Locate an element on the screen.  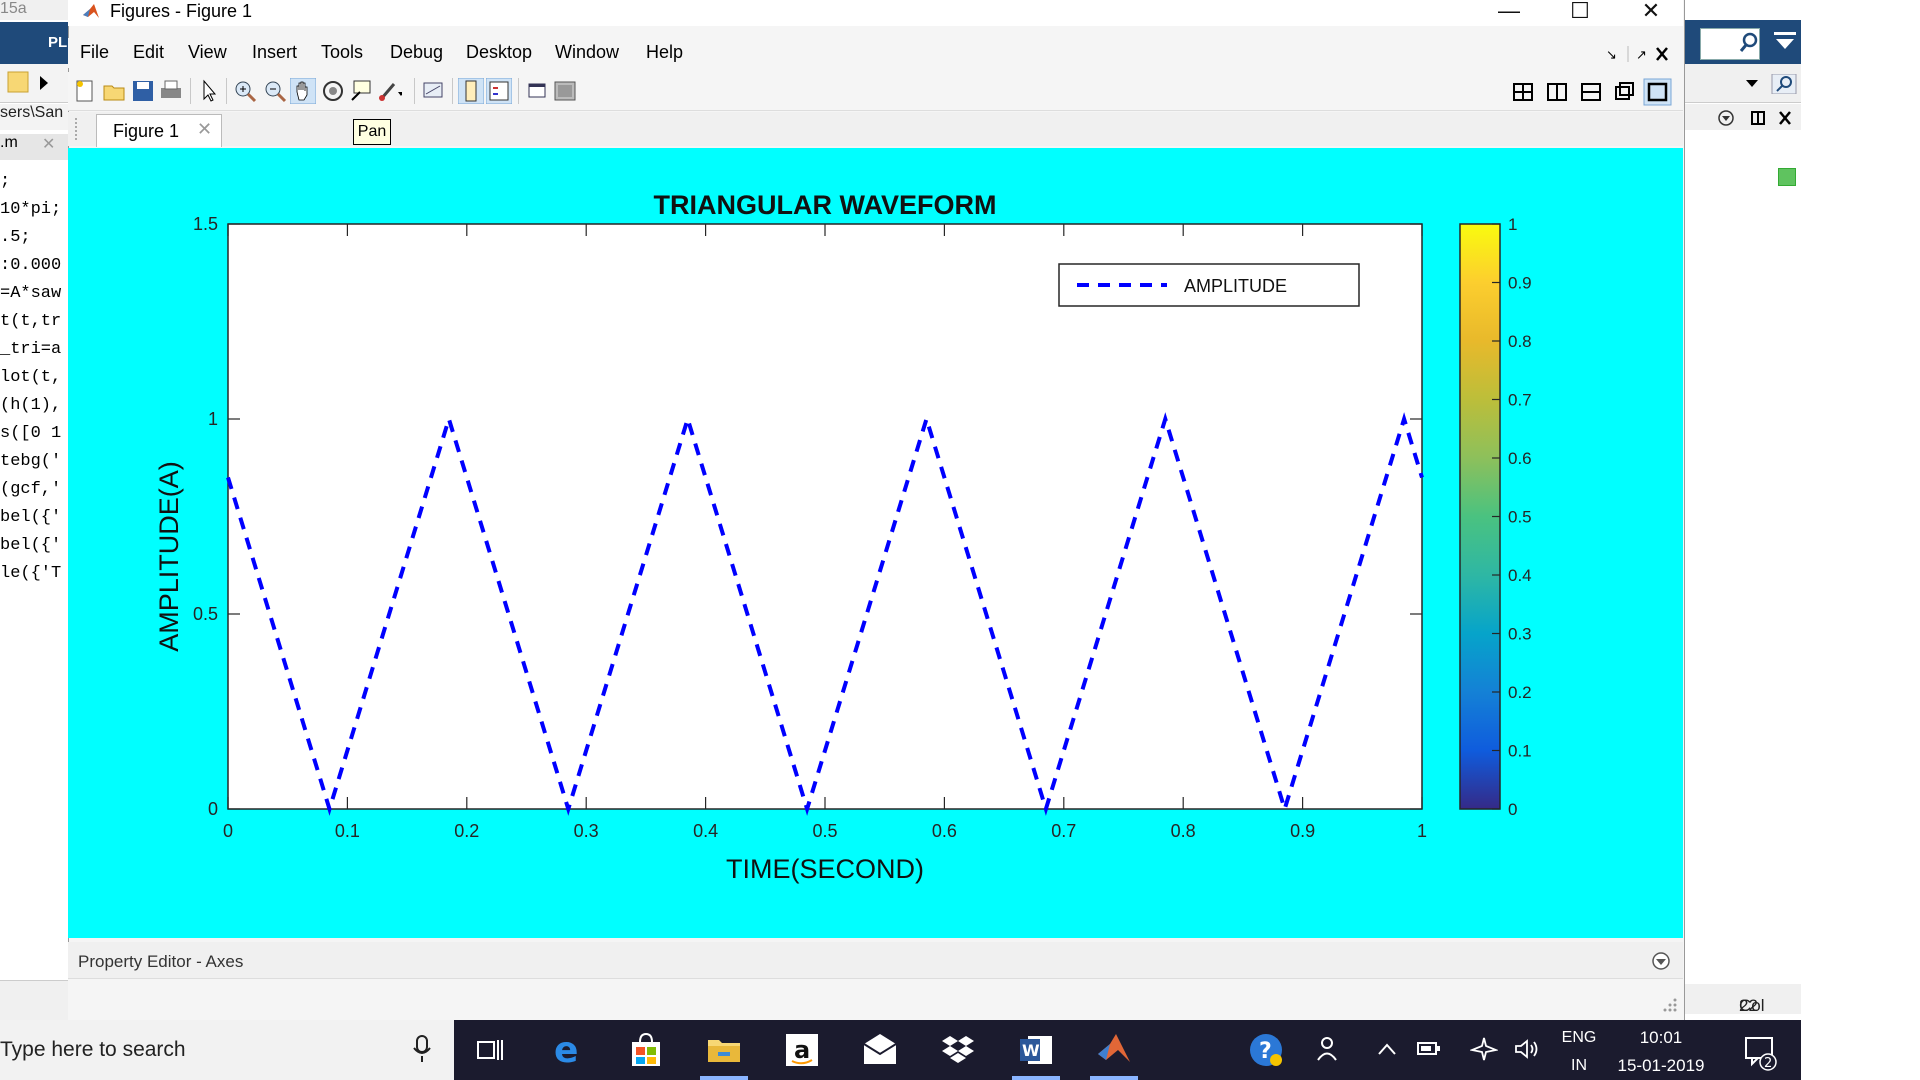
background-current-folder-path: sers\San is located at coordinates (34, 117).